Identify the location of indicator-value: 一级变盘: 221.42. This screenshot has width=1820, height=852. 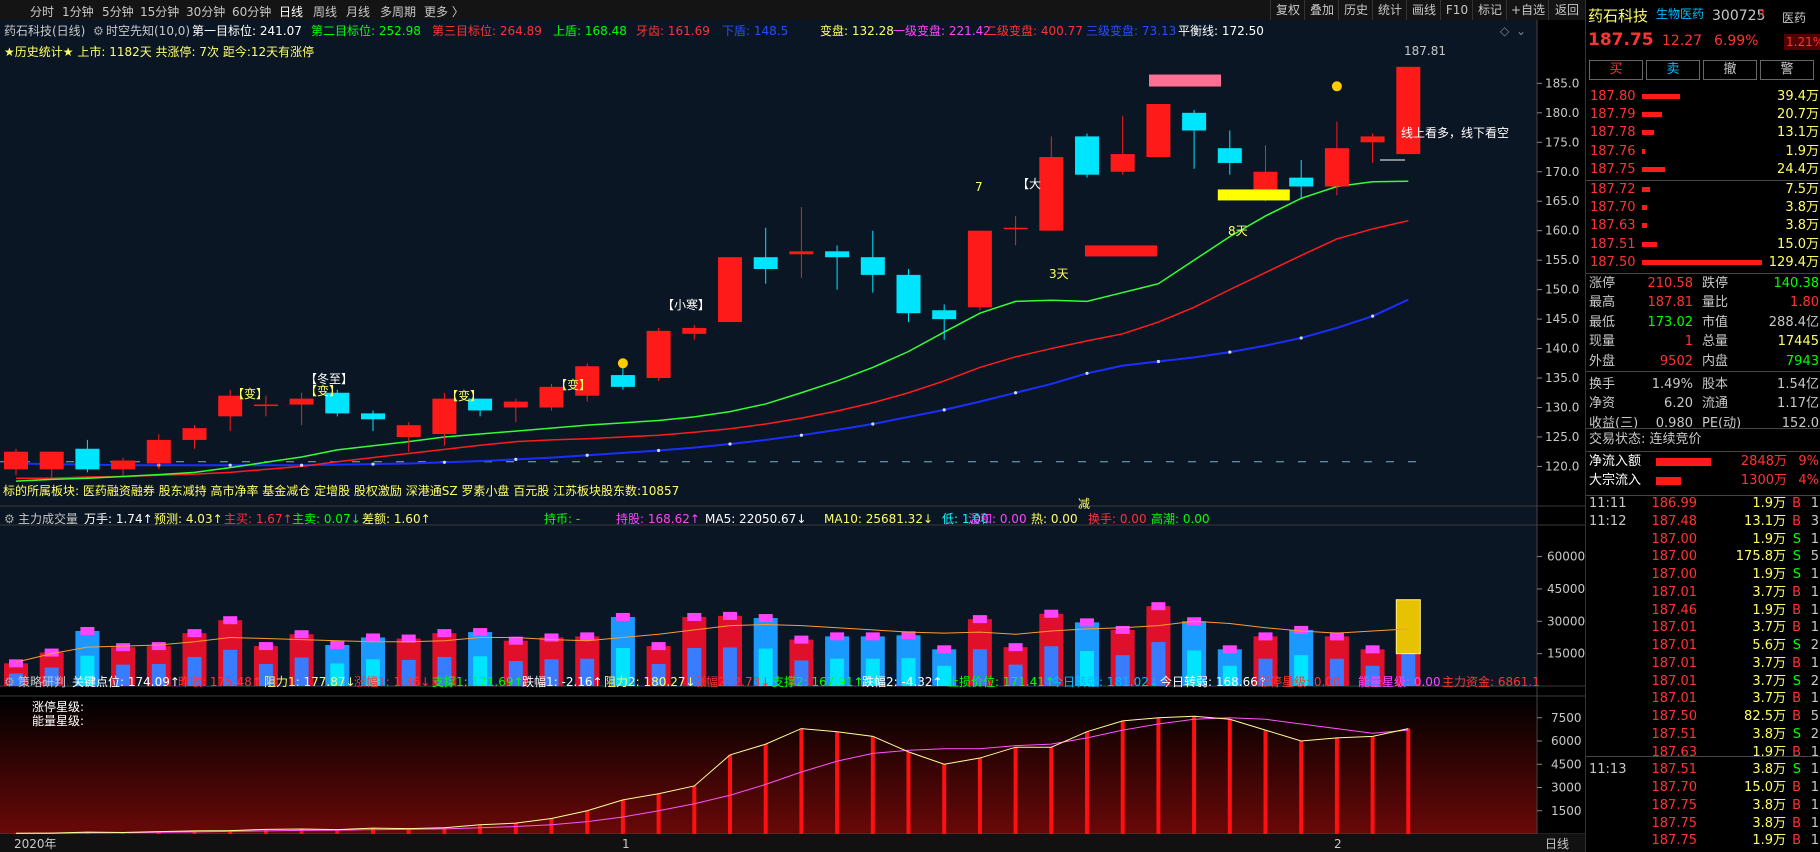
(942, 31).